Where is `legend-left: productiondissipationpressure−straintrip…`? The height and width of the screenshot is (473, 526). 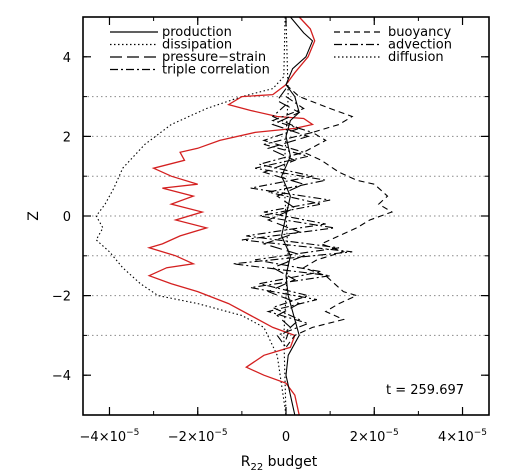
legend-left: productiondissipationpressure−straintrip… is located at coordinates (190, 51).